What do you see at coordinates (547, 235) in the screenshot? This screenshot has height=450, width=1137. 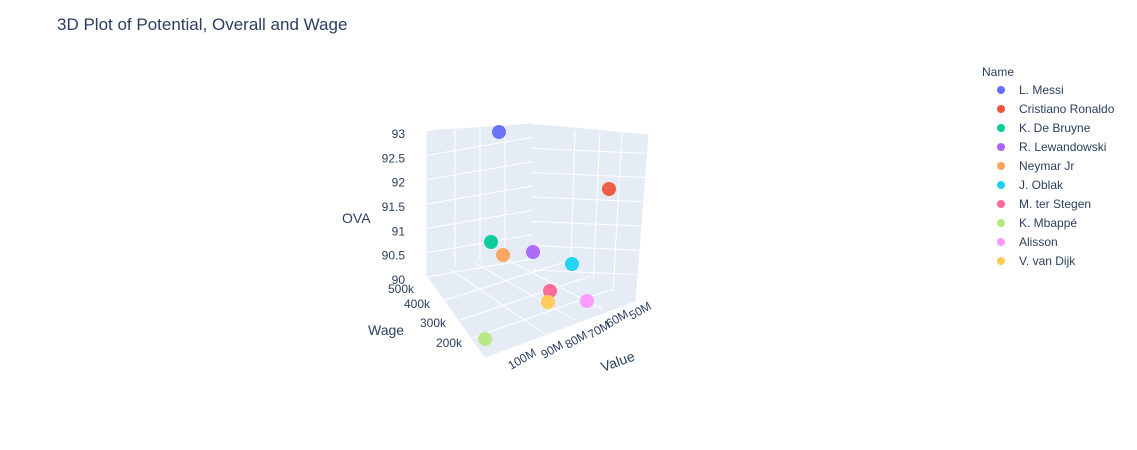 I see `data-points` at bounding box center [547, 235].